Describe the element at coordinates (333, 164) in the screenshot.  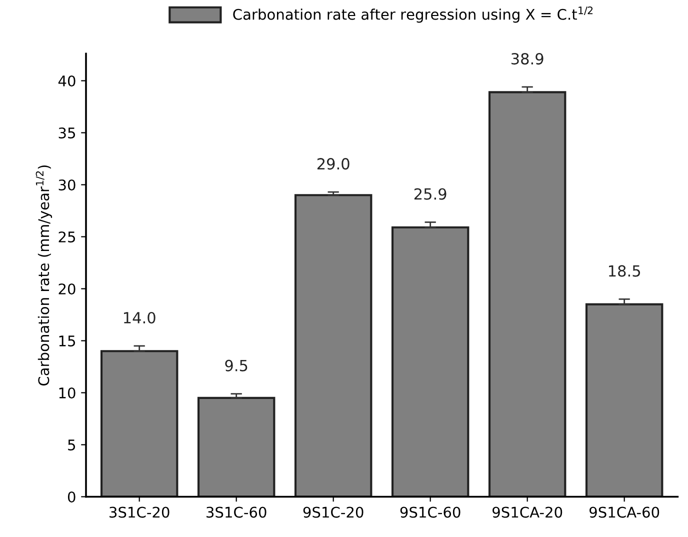
I see `data-label: 29.0` at that location.